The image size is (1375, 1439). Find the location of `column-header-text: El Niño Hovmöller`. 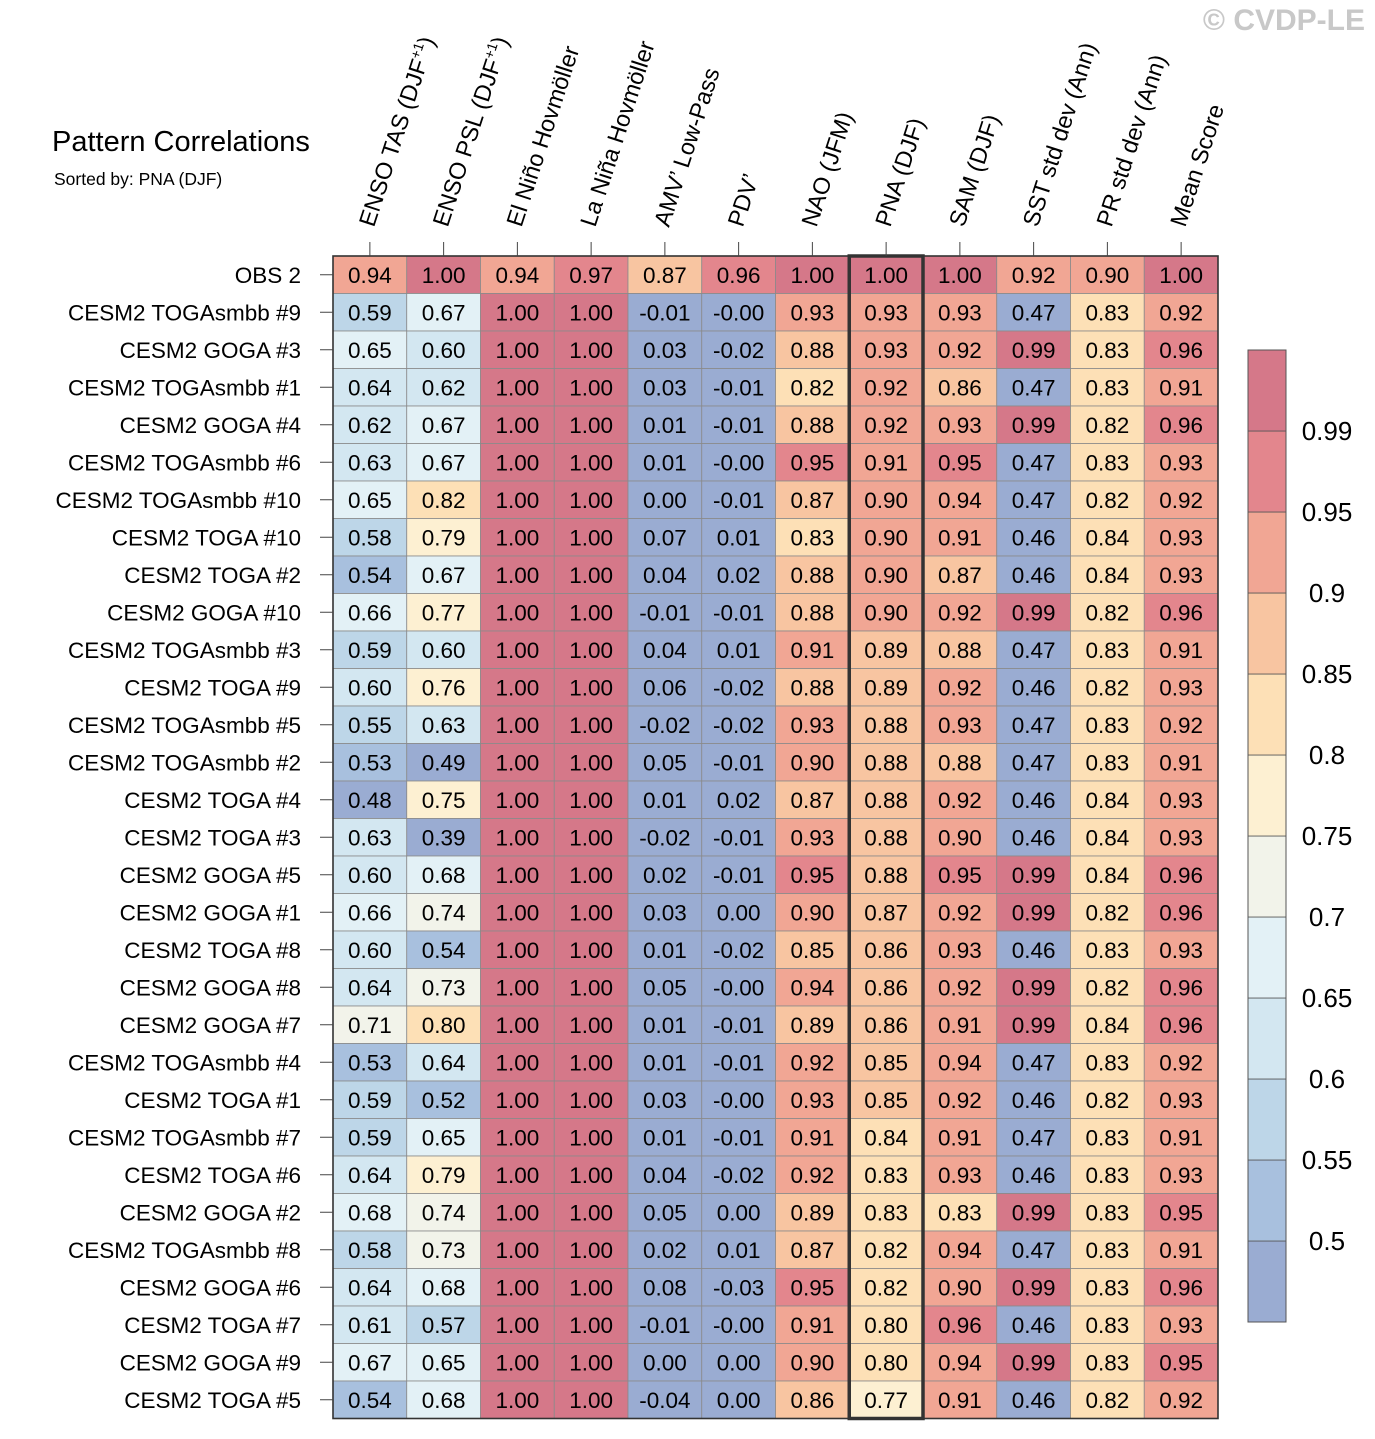

column-header-text: El Niño Hovmöller is located at coordinates (542, 135).